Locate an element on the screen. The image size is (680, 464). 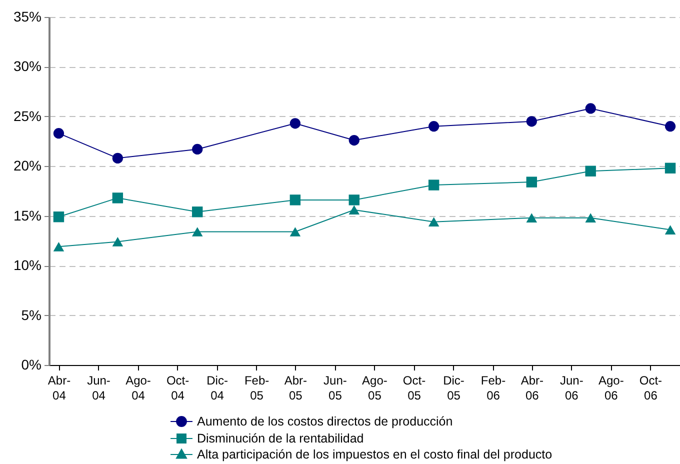
x-tick-label: Feb-06 is located at coordinates (493, 388).